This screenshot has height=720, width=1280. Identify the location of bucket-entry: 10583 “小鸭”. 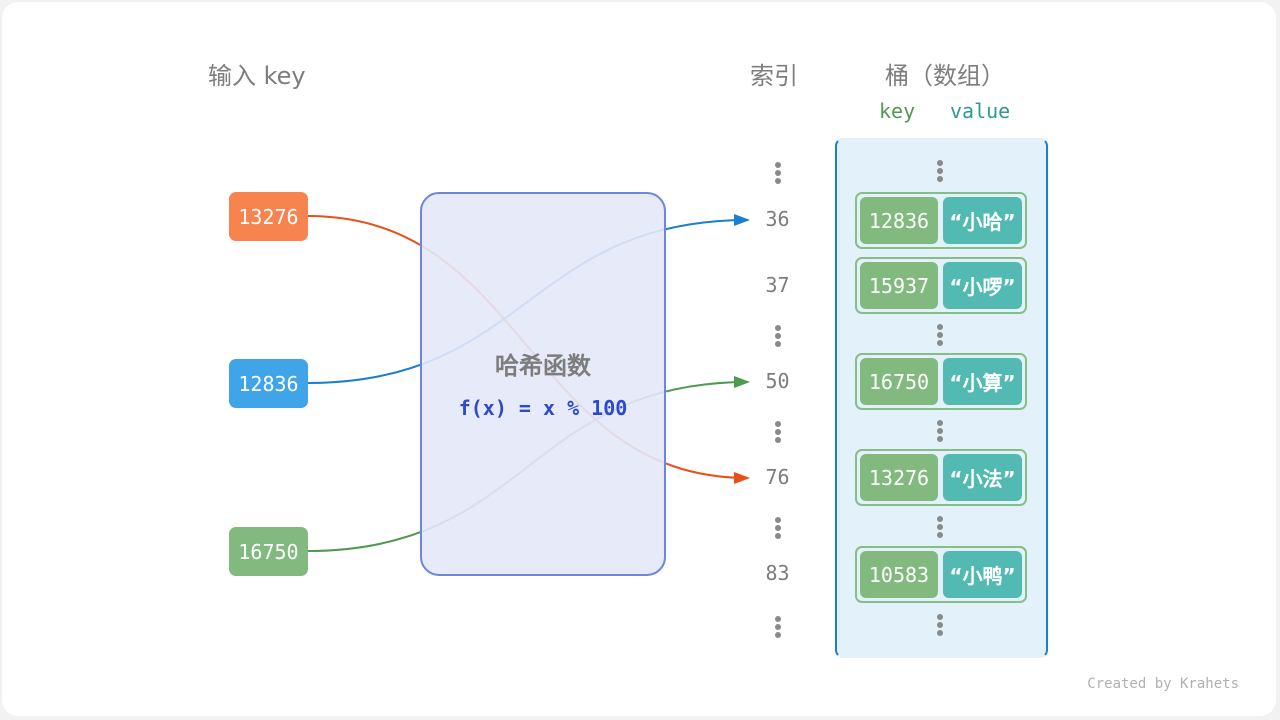
(941, 574).